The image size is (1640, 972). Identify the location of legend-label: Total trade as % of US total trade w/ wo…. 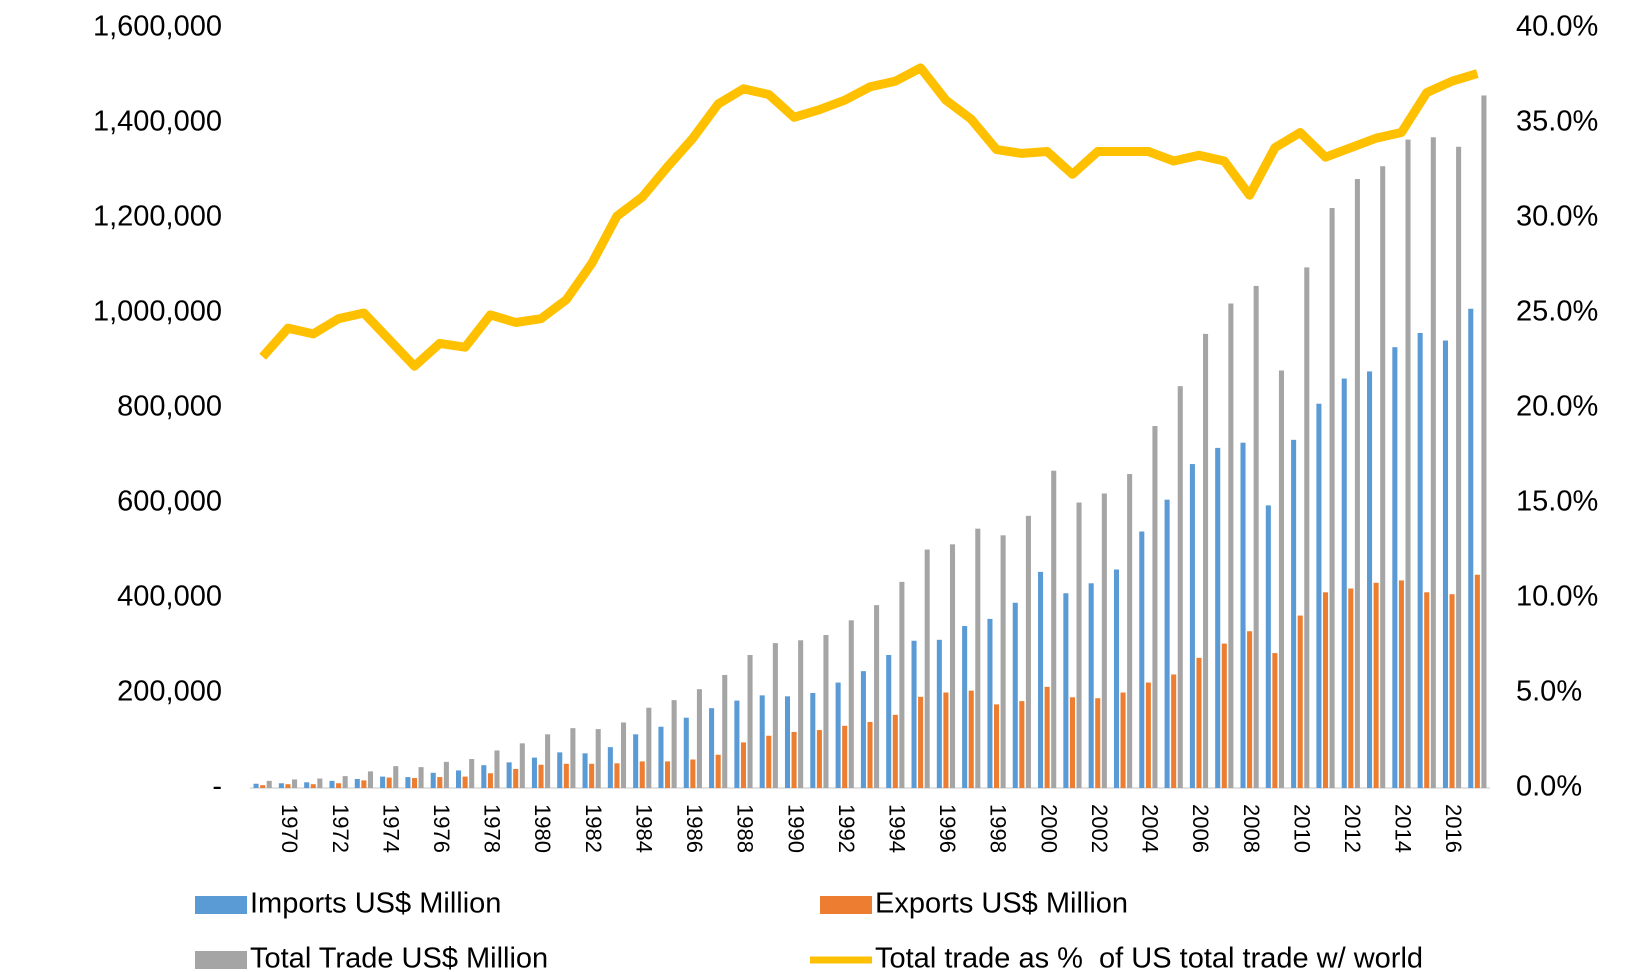
(1149, 957).